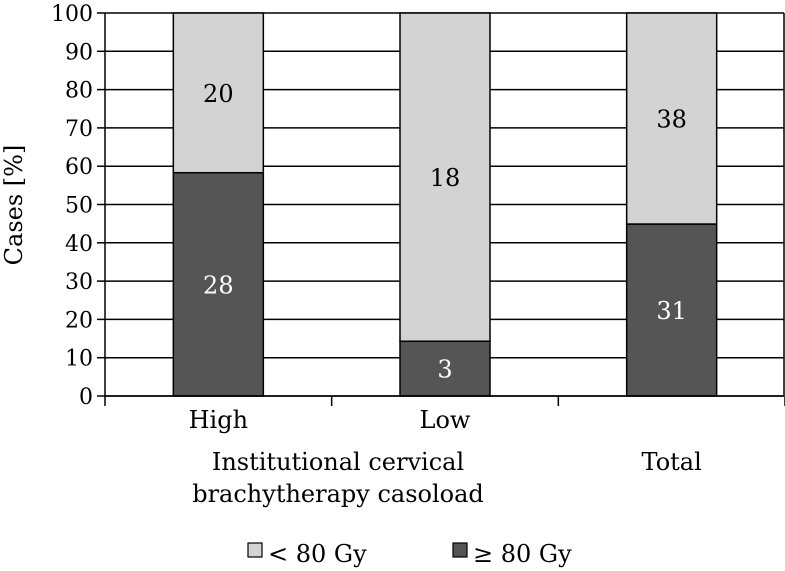 Image resolution: width=785 pixels, height=571 pixels. Describe the element at coordinates (79, 129) in the screenshot. I see `y-tick-label: 70` at that location.